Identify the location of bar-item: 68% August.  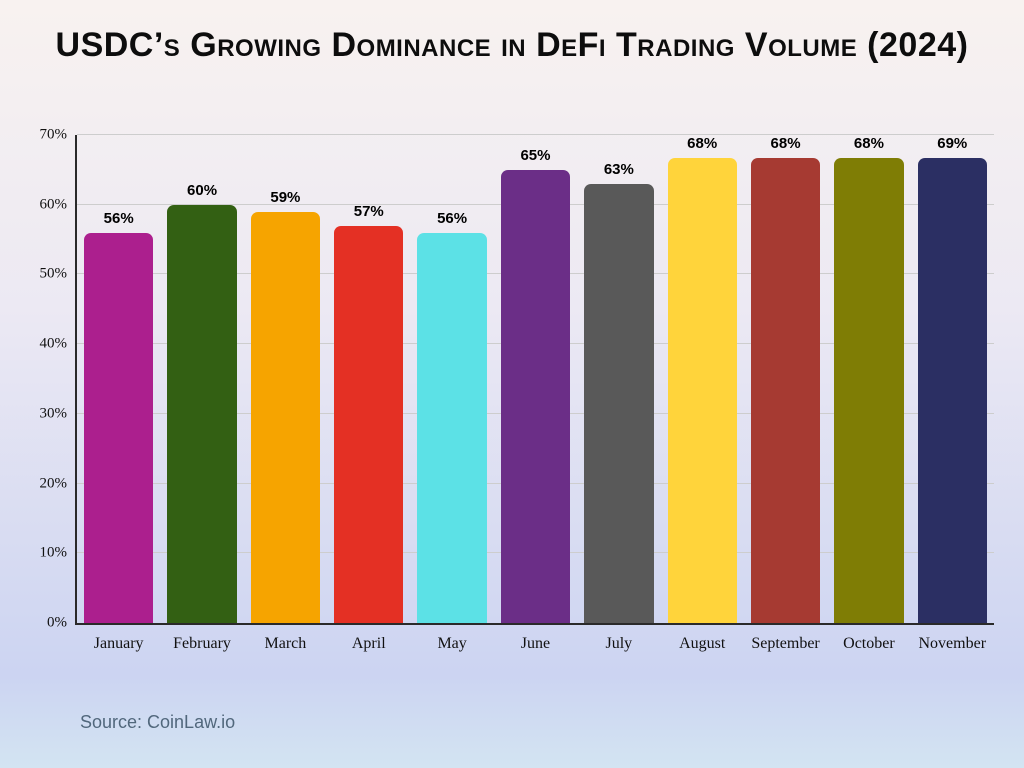
(702, 393).